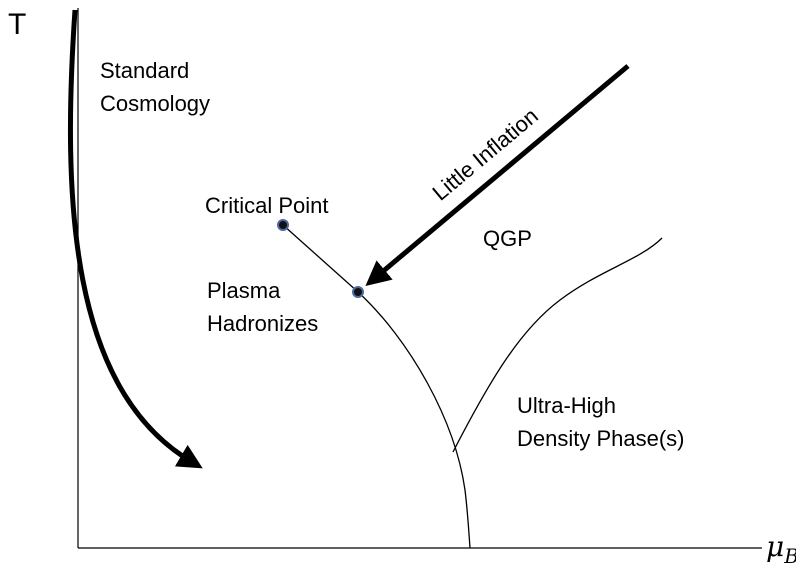 The height and width of the screenshot is (563, 796). What do you see at coordinates (283, 225) in the screenshot?
I see `critical-point-dot` at bounding box center [283, 225].